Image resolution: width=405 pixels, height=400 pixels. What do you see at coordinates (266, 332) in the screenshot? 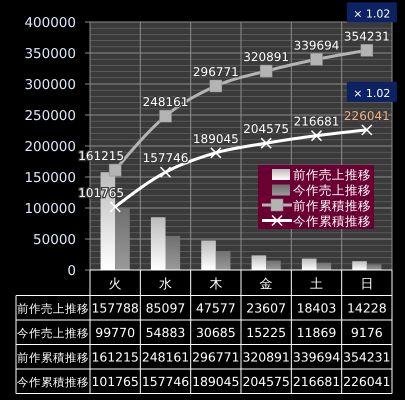
I see `data-label: 15225` at bounding box center [266, 332].